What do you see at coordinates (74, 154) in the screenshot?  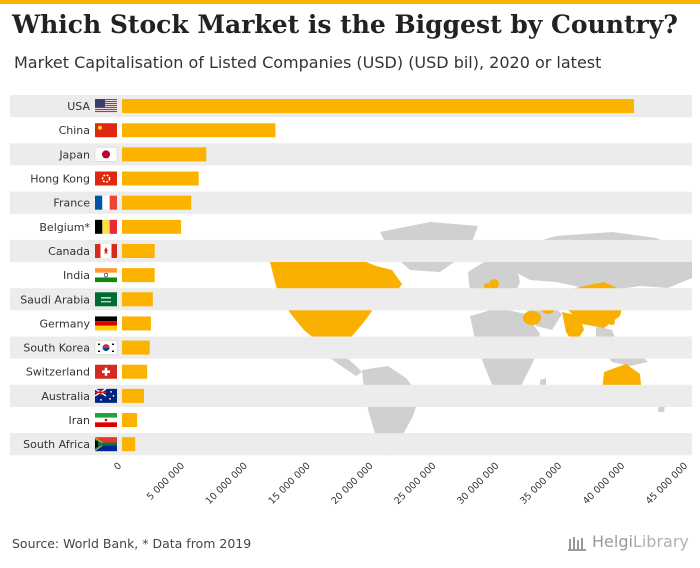 I see `category-label: Japan` at bounding box center [74, 154].